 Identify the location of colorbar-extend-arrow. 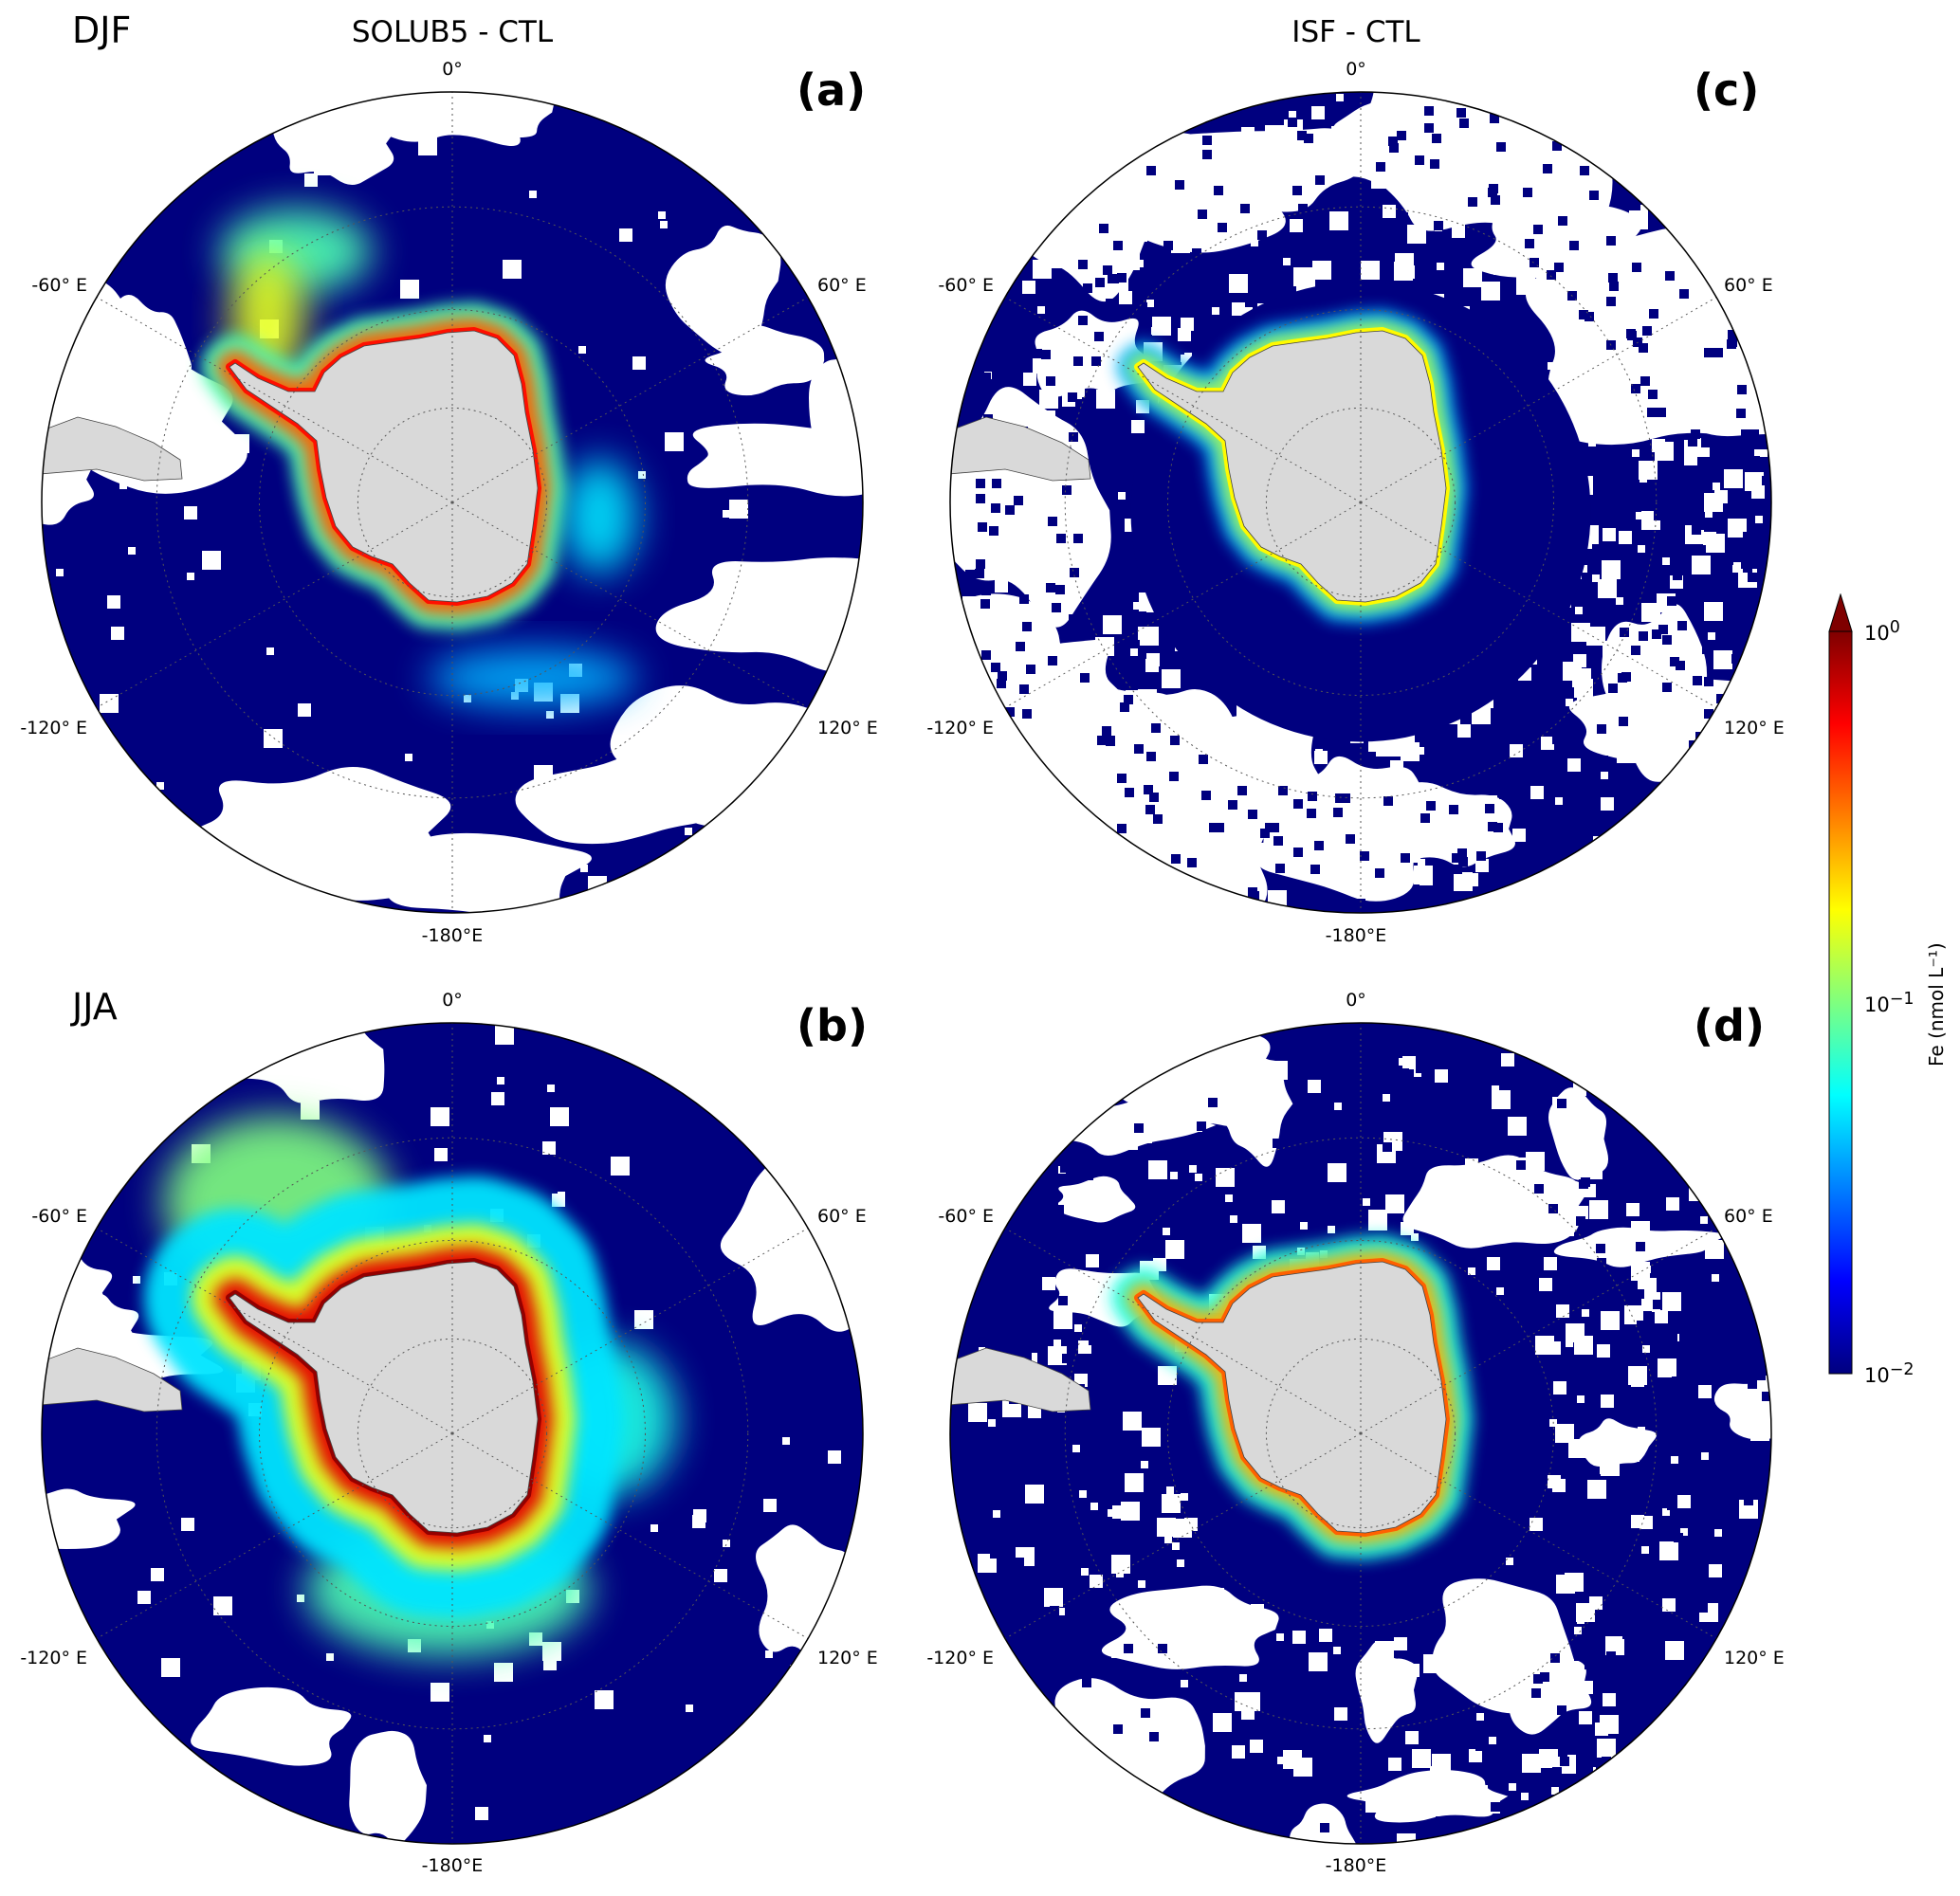
(1840, 612).